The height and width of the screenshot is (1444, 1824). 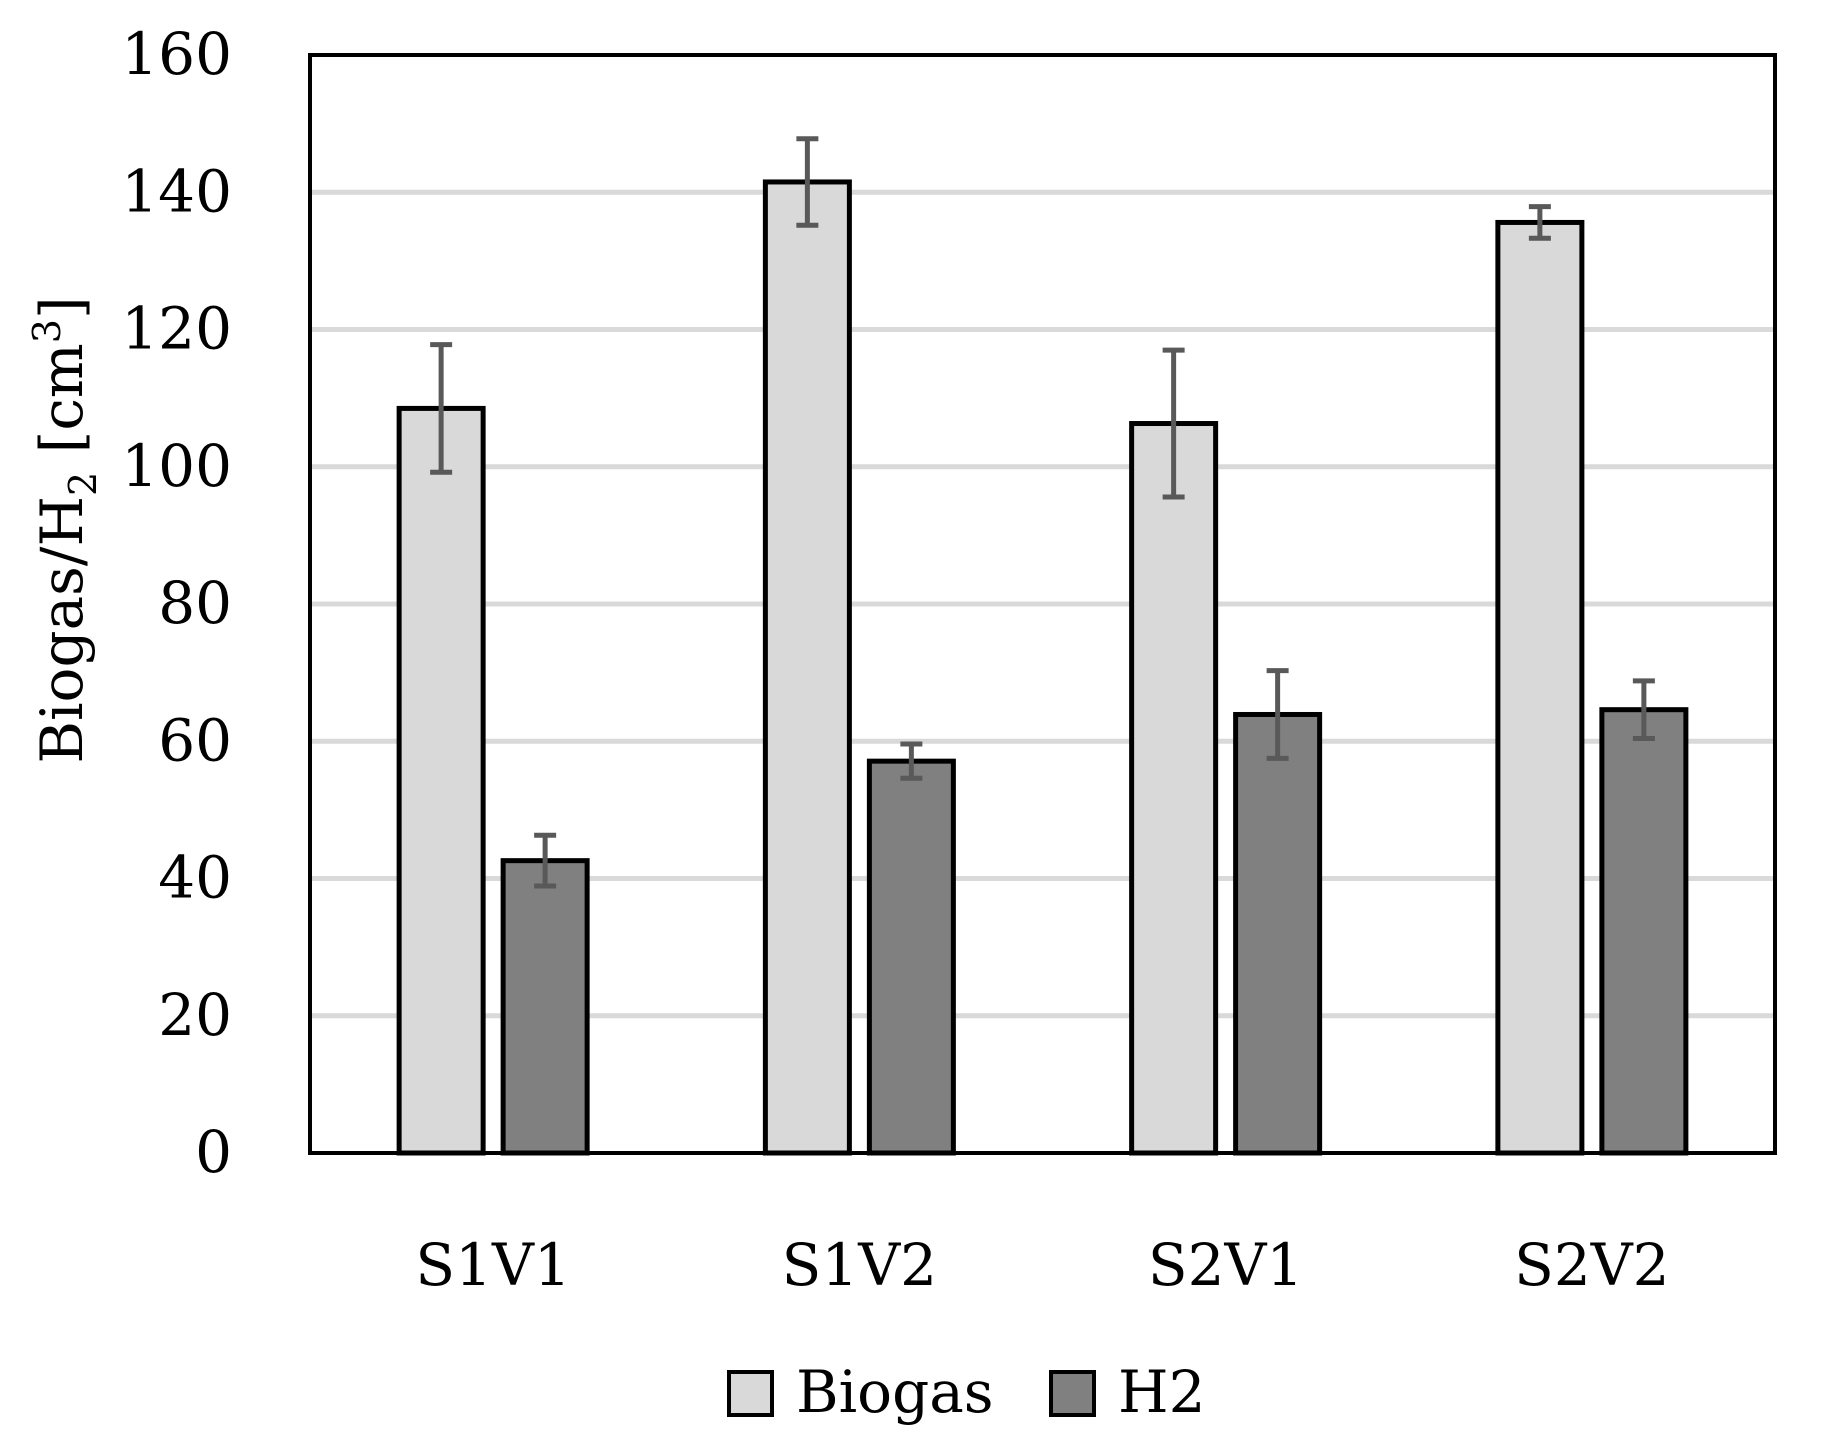 What do you see at coordinates (1591, 1265) in the screenshot?
I see `x-category-label: S2V2` at bounding box center [1591, 1265].